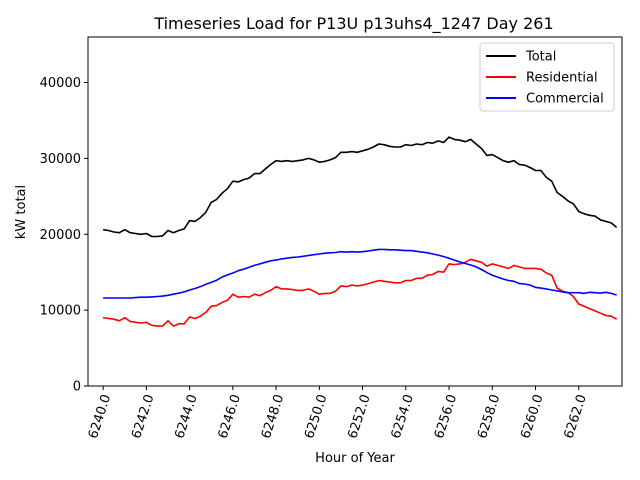 The height and width of the screenshot is (480, 640). What do you see at coordinates (273, 417) in the screenshot?
I see `x-tick-label: 6248.0` at bounding box center [273, 417].